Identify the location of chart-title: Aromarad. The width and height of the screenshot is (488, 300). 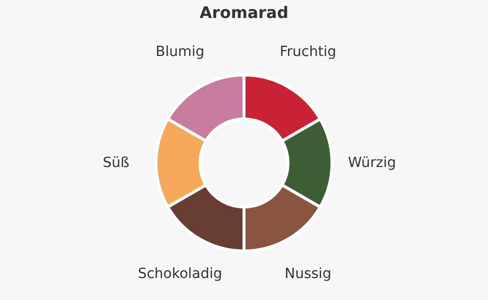
(244, 12).